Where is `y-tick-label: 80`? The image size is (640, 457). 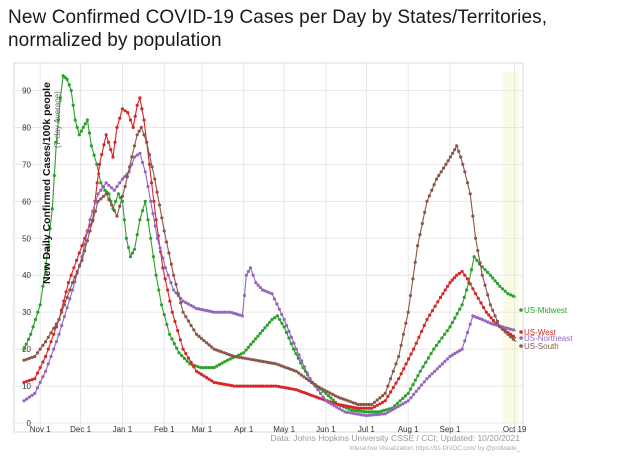 y-tick-label: 80 is located at coordinates (26, 127).